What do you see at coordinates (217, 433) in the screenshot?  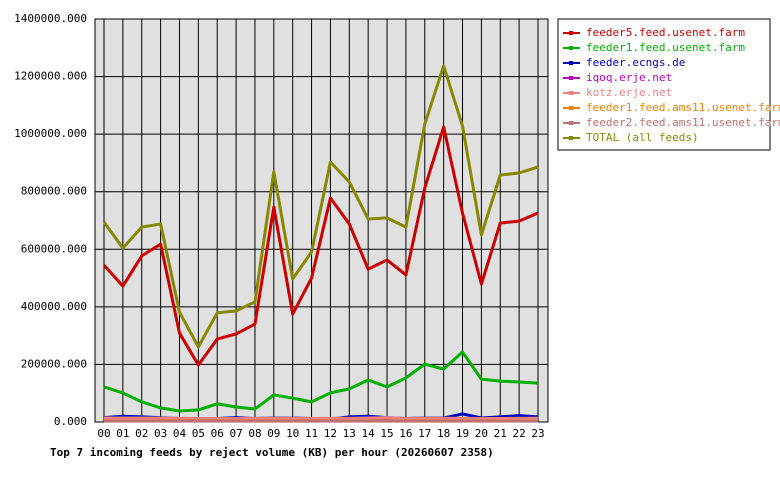 I see `x-tick-label: 06` at bounding box center [217, 433].